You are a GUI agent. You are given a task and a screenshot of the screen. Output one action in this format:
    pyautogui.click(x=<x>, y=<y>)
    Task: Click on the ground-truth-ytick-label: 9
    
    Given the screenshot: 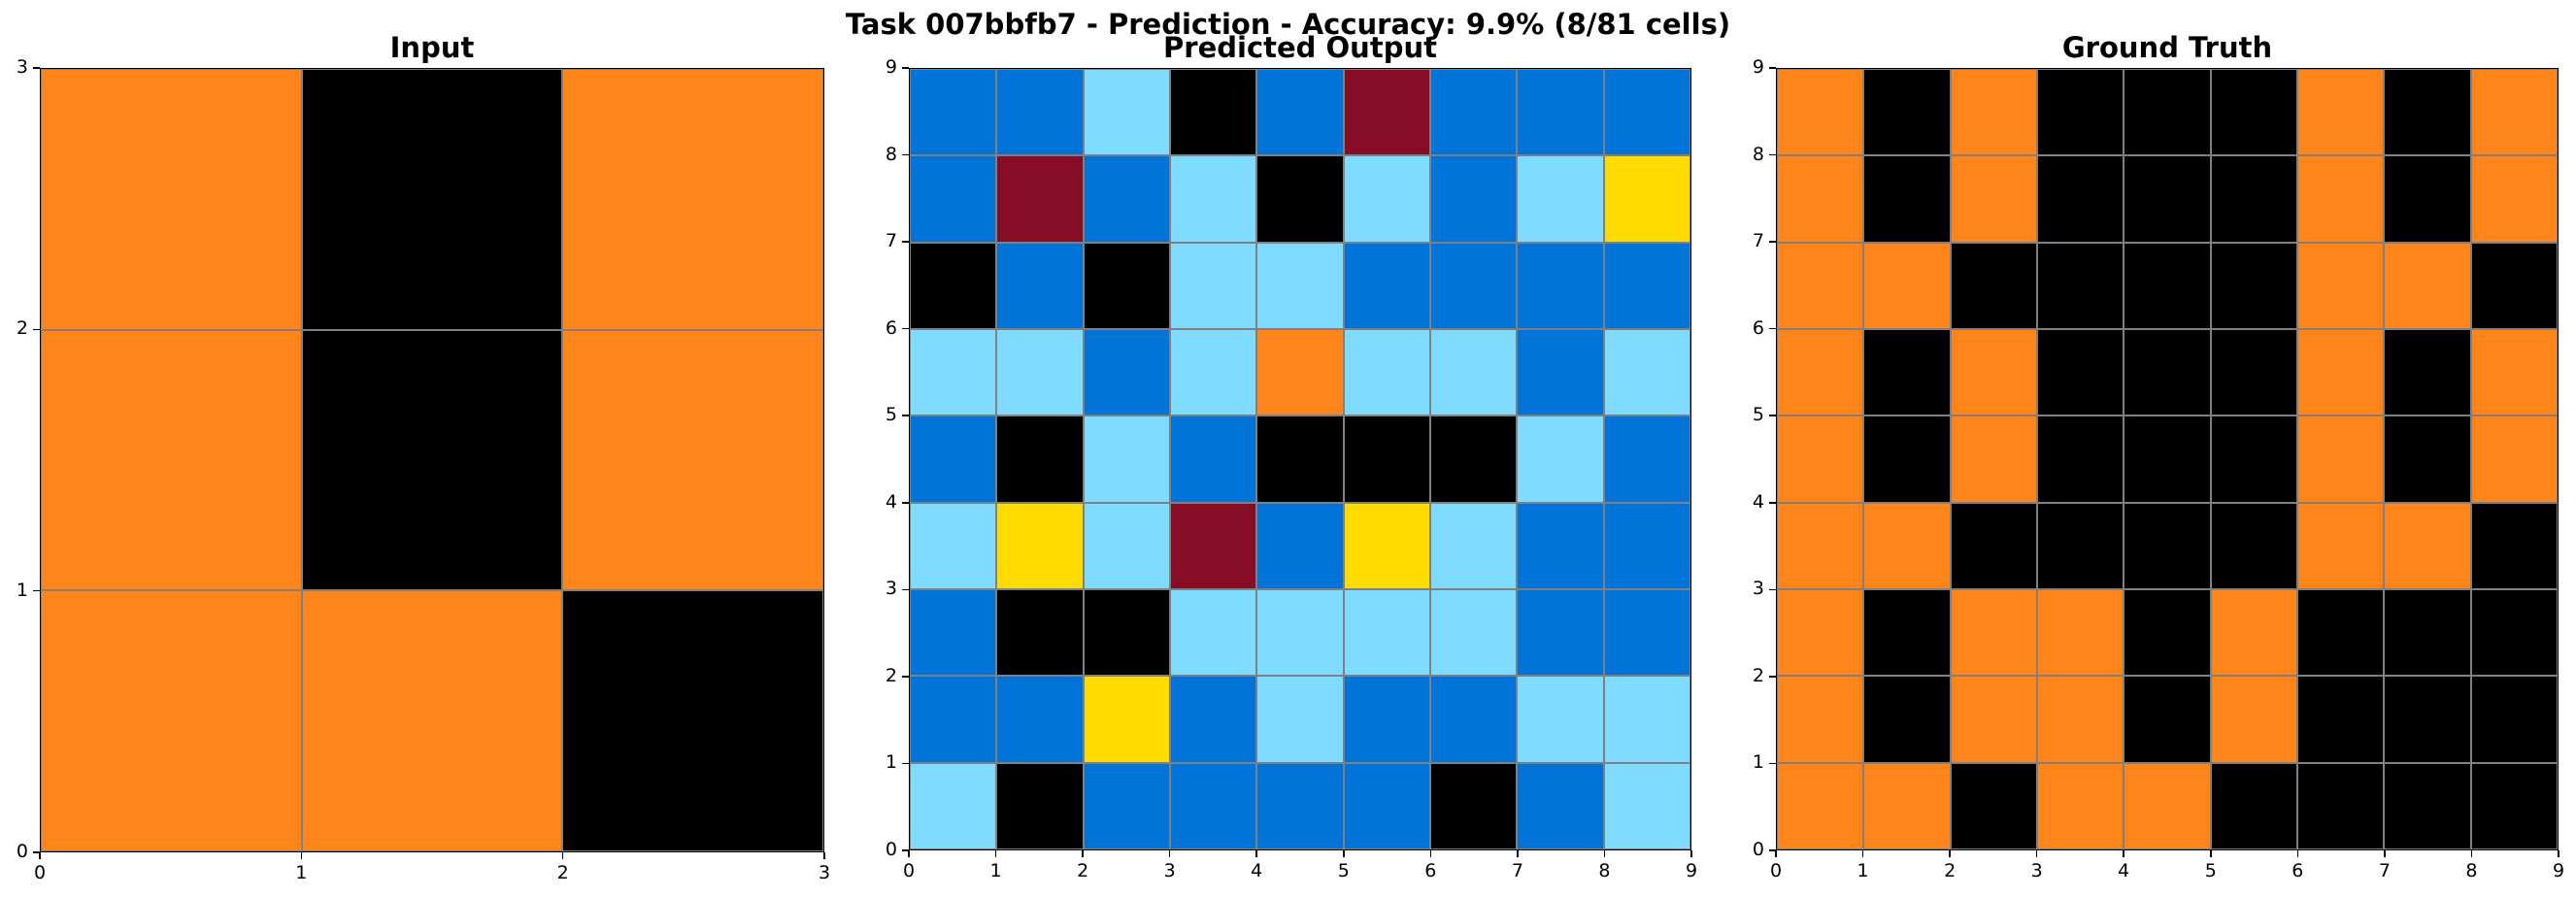 What is the action you would take?
    pyautogui.click(x=1758, y=67)
    